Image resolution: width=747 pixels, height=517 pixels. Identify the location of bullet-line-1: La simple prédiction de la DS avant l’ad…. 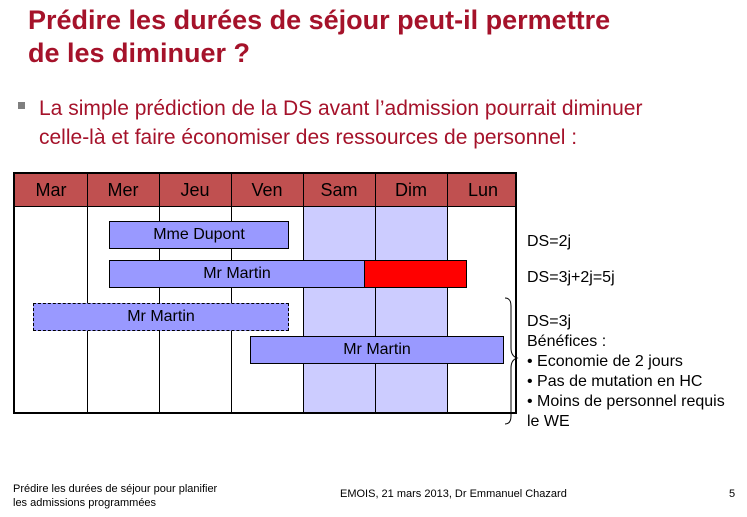
(341, 108).